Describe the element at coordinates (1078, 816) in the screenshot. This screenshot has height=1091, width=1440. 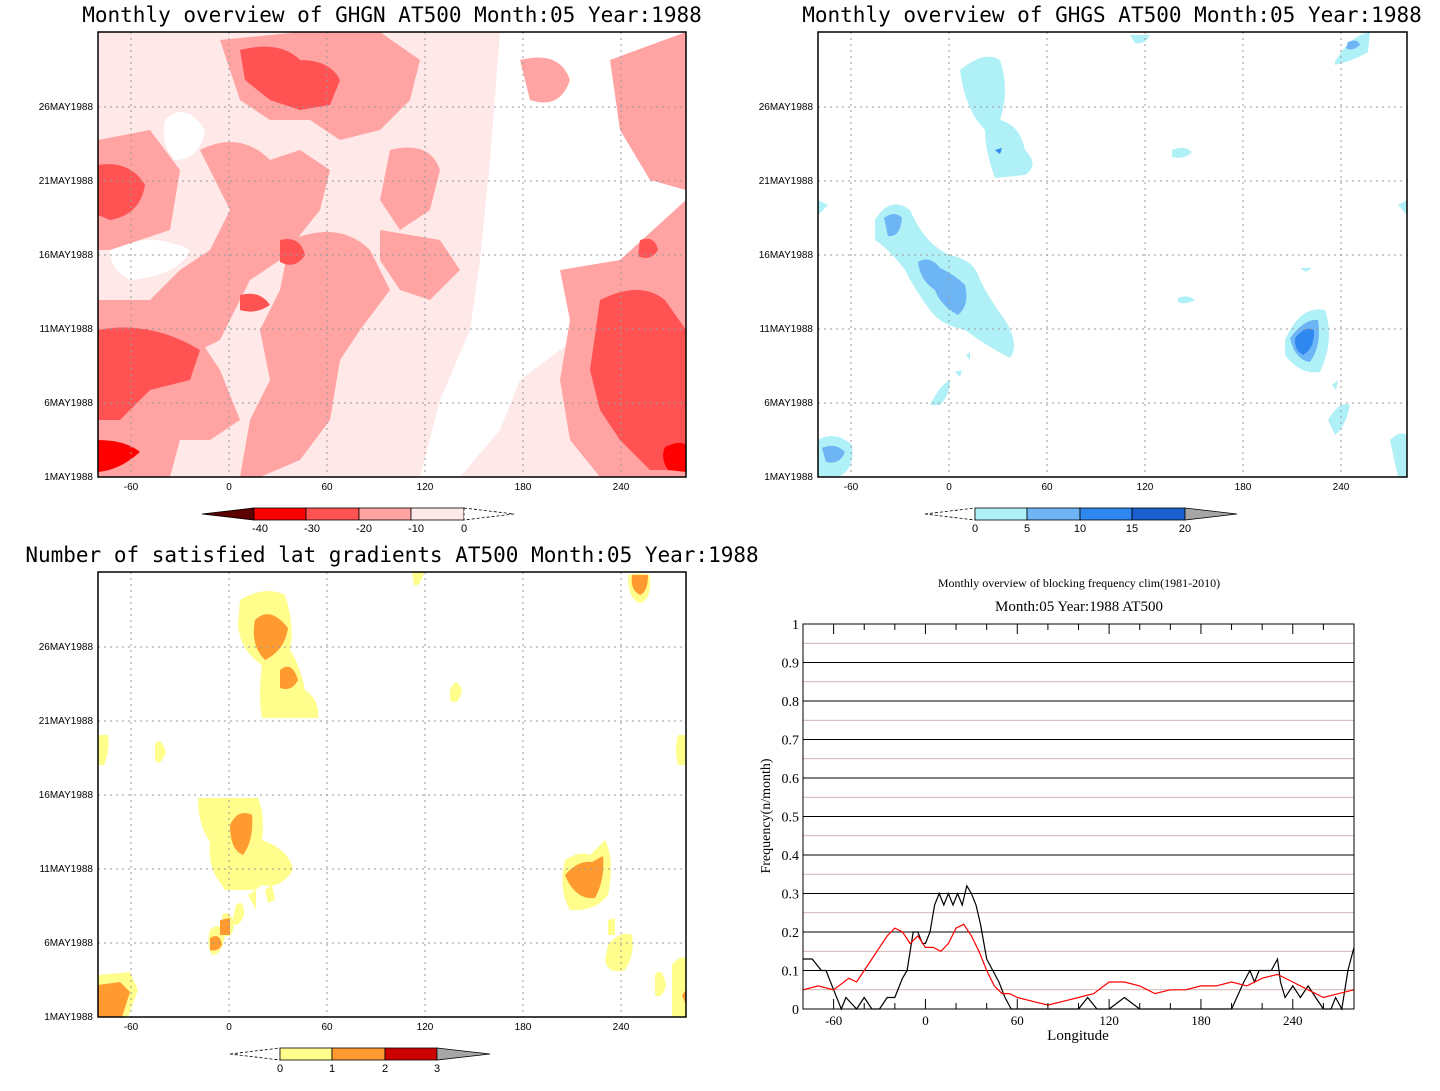
I see `line-chart-grid` at that location.